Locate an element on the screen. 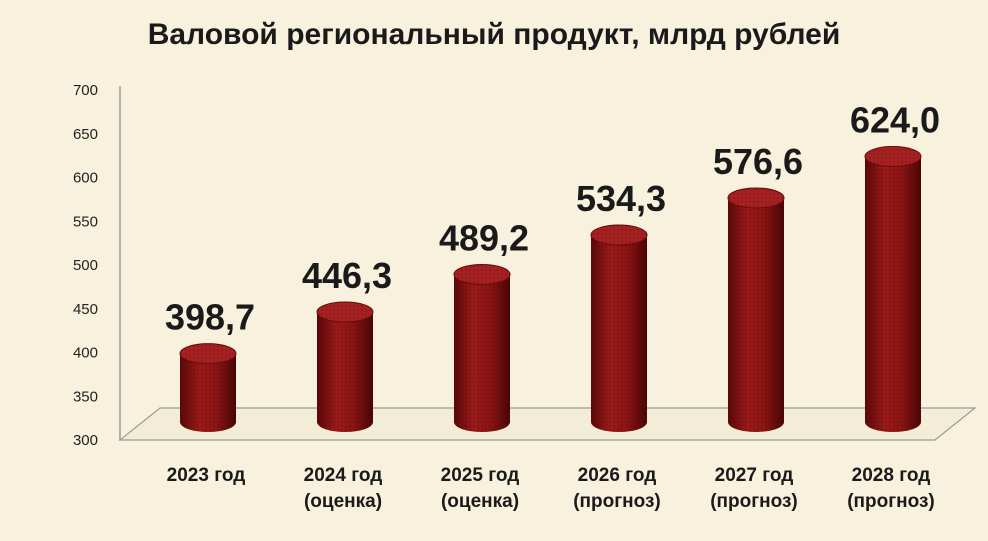 The image size is (988, 541). data-label: 576,6 is located at coordinates (758, 161).